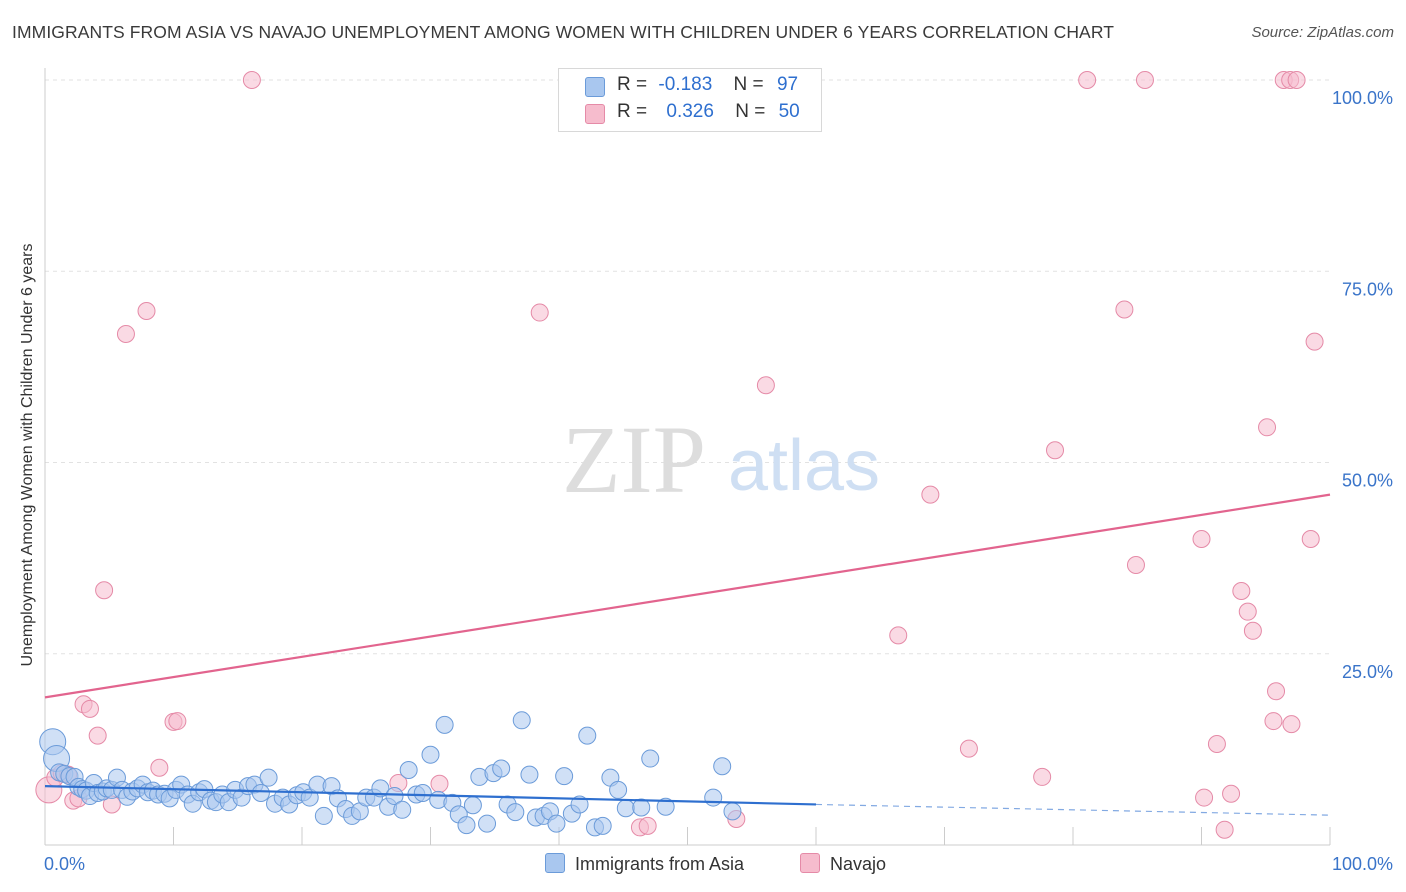 The height and width of the screenshot is (892, 1406). What do you see at coordinates (721, 459) in the screenshot?
I see `watermark: ZIP atlas` at bounding box center [721, 459].